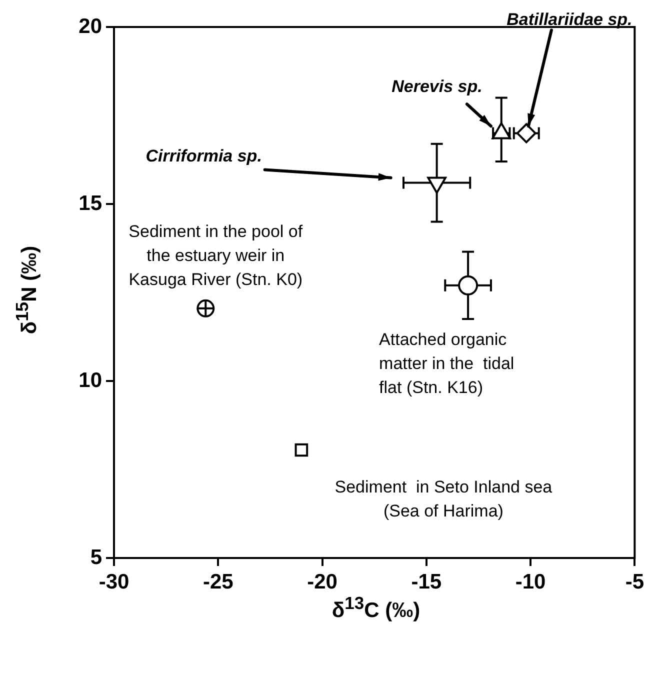 This screenshot has height=679, width=655. I want to click on x-tick-label: -5, so click(634, 582).